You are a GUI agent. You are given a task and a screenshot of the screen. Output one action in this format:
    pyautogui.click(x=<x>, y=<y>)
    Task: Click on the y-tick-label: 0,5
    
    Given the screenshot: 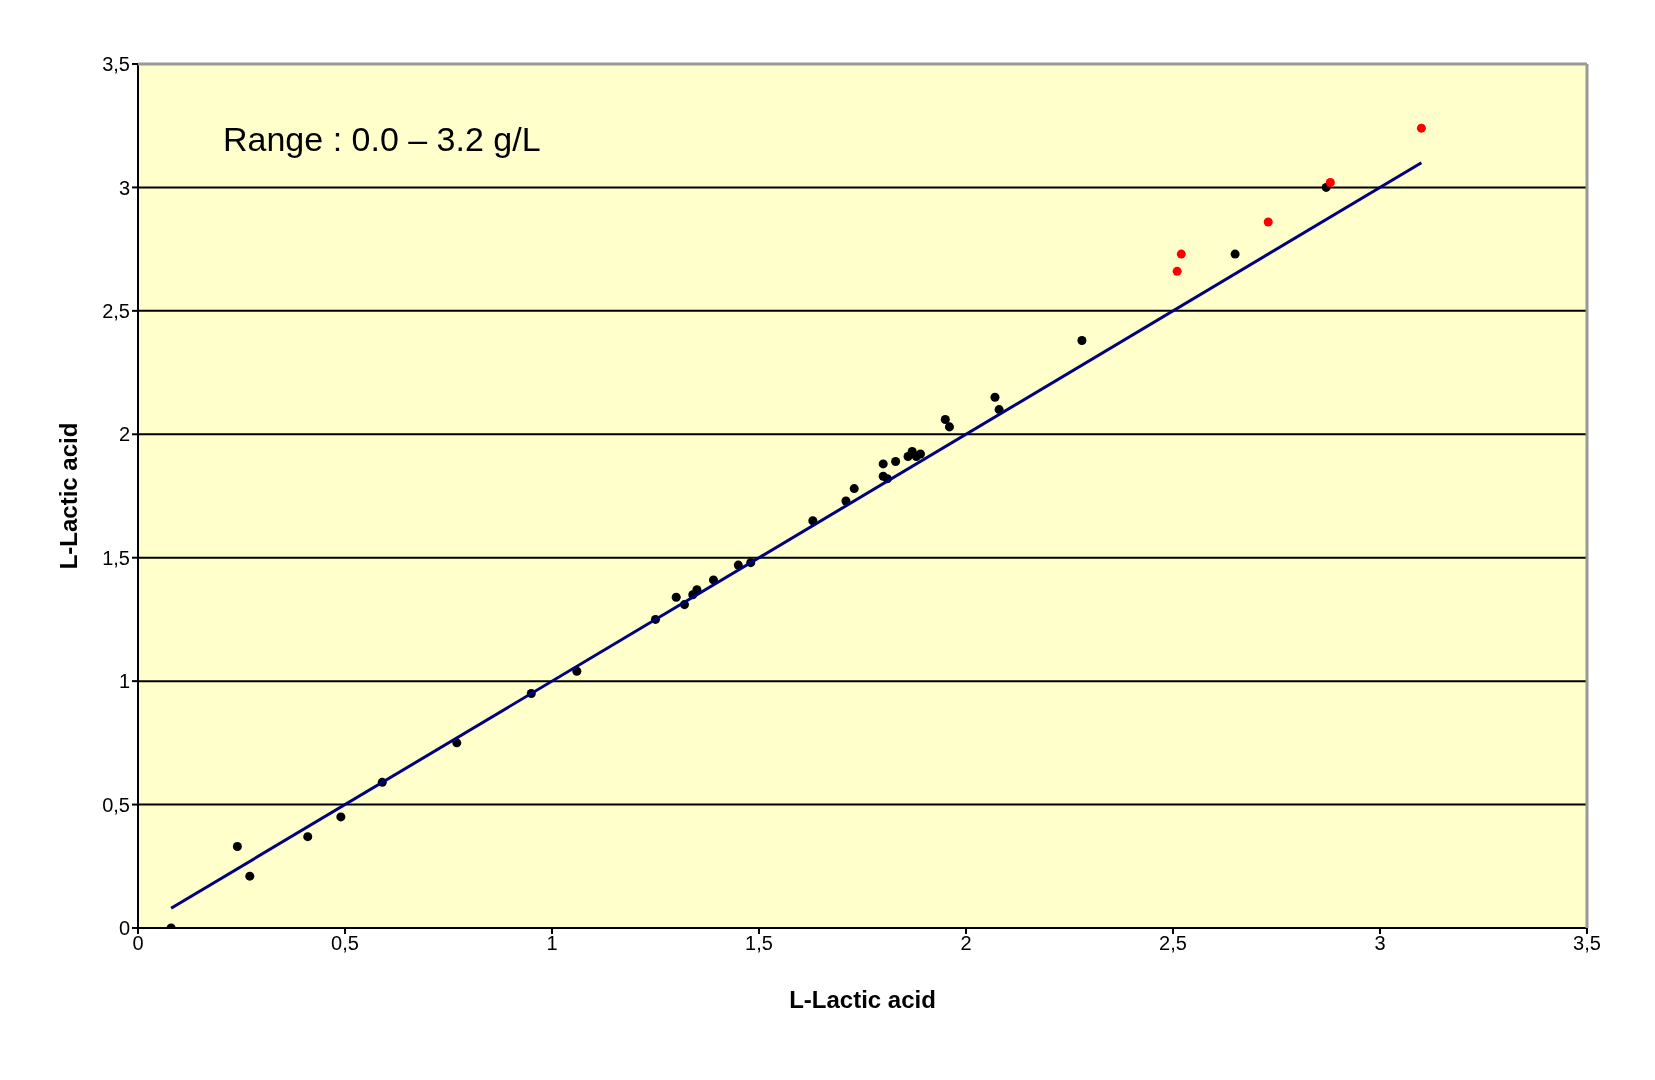 What is the action you would take?
    pyautogui.click(x=116, y=804)
    